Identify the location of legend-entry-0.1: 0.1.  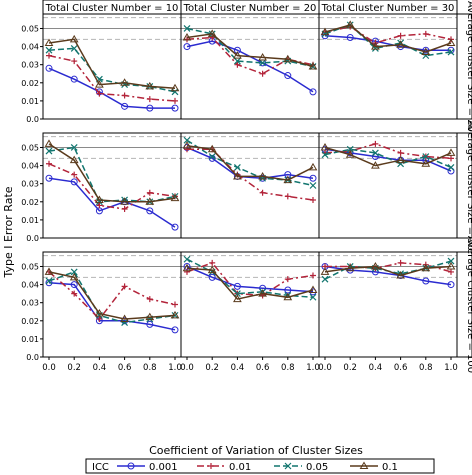
(374, 467).